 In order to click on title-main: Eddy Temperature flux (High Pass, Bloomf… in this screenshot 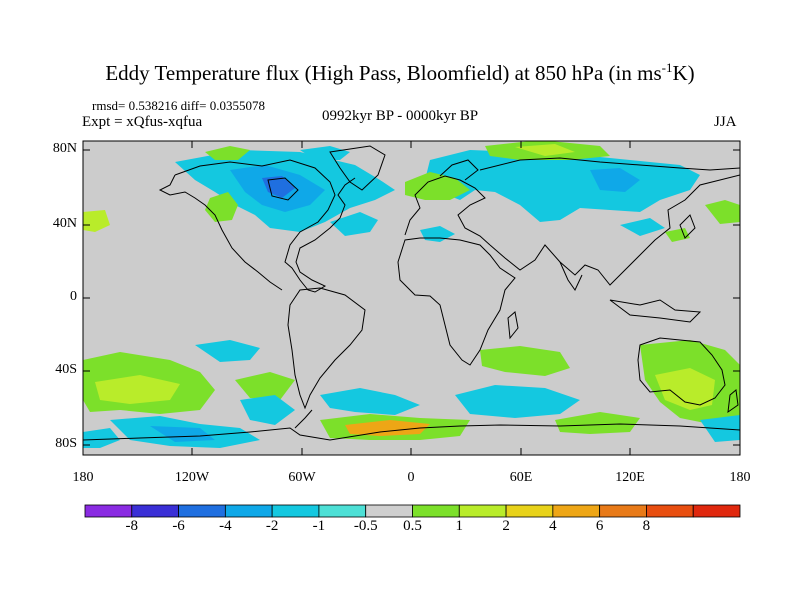, I will do `click(383, 73)`.